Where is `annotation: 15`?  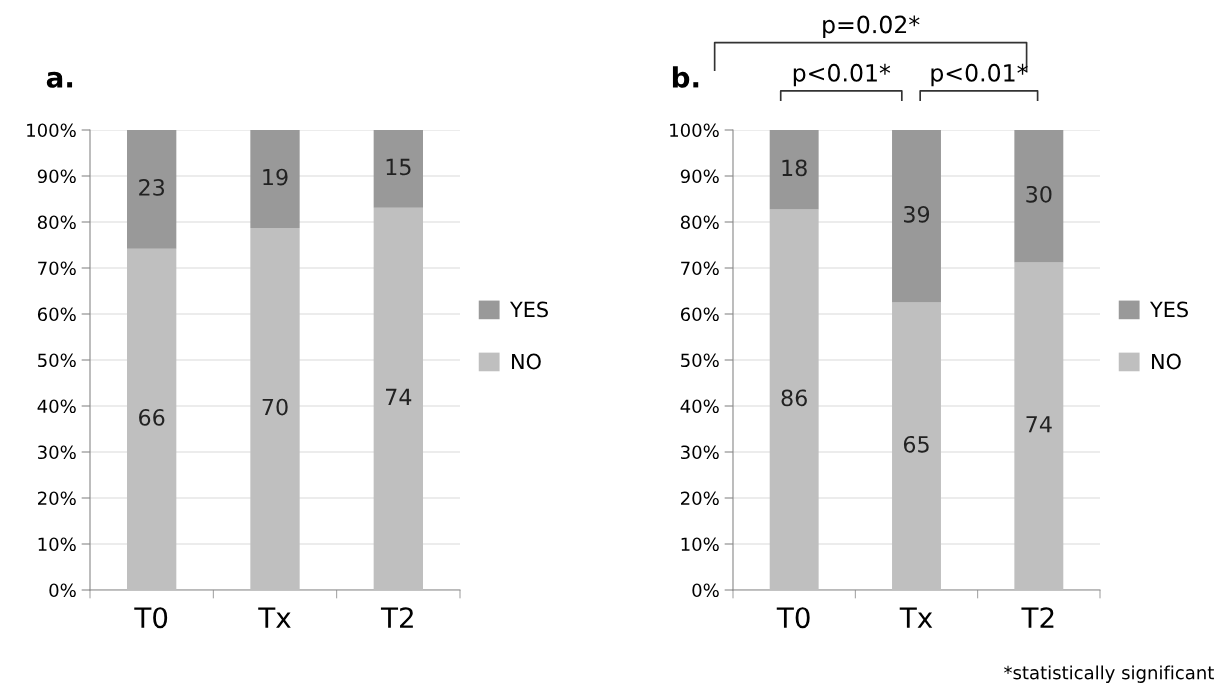 annotation: 15 is located at coordinates (398, 167).